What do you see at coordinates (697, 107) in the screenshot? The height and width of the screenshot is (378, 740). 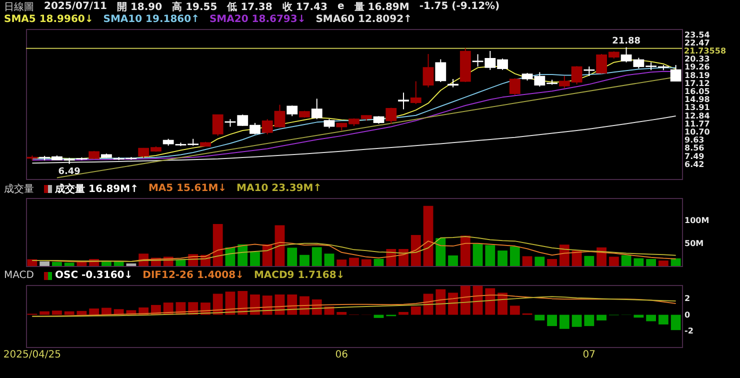 I see `y-tick-label: 13.91` at bounding box center [697, 107].